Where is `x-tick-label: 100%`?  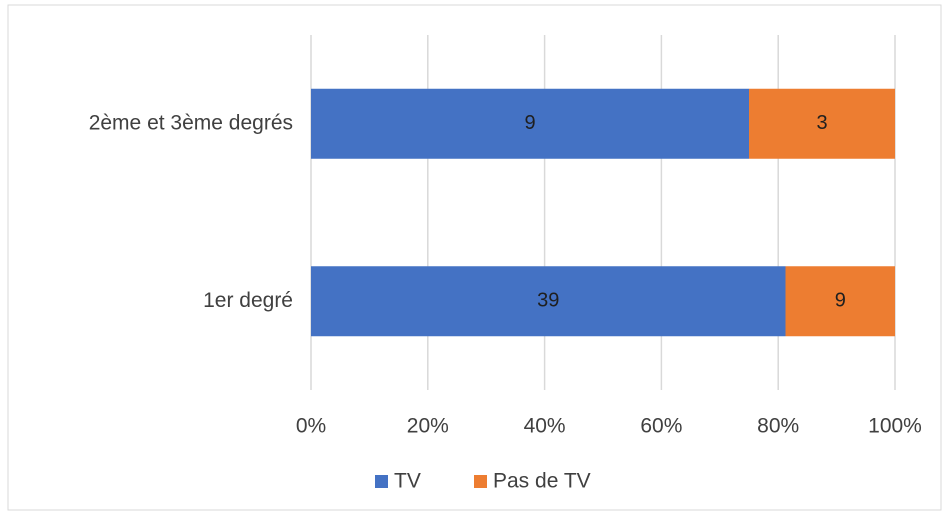
x-tick-label: 100% is located at coordinates (895, 426).